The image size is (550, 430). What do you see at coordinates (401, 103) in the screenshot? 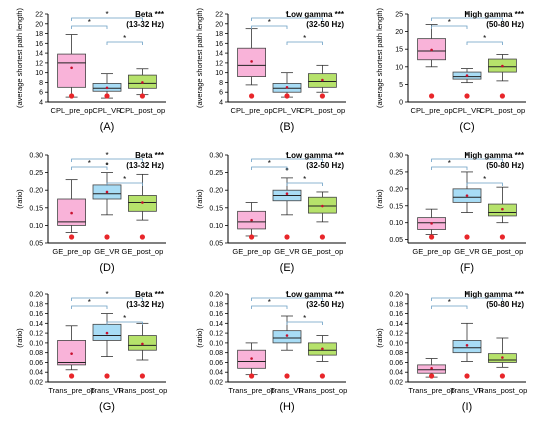
I see `y-tick-label: 0` at bounding box center [401, 103].